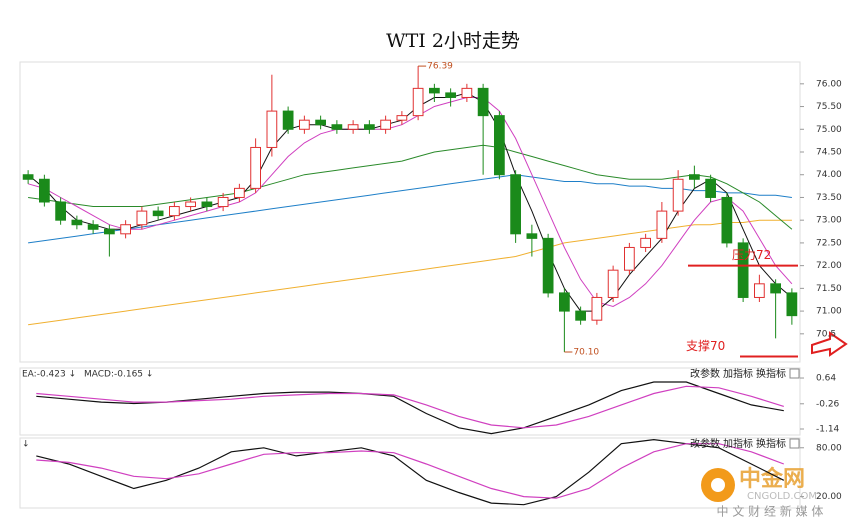  Describe the element at coordinates (26, 445) in the screenshot. I see `indicator-header: ↓` at that location.